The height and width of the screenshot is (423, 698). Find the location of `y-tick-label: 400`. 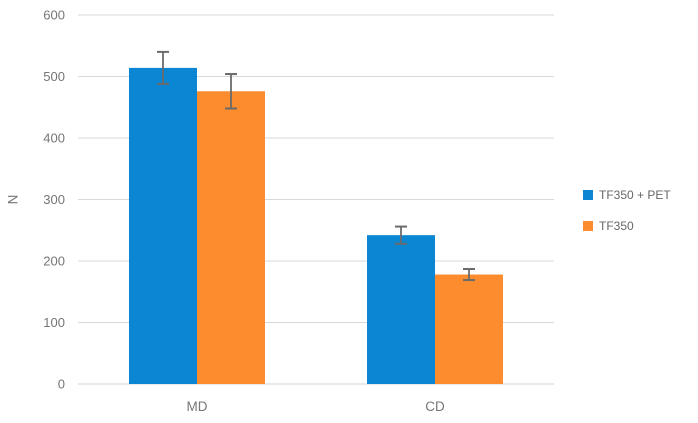

y-tick-label: 400 is located at coordinates (54, 138).